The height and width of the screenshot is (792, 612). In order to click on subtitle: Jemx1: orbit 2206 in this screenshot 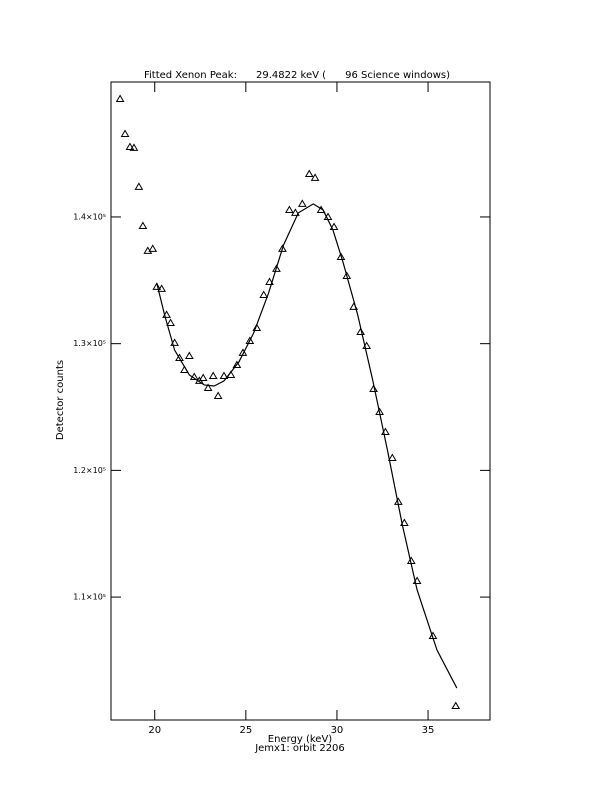, I will do `click(299, 748)`.